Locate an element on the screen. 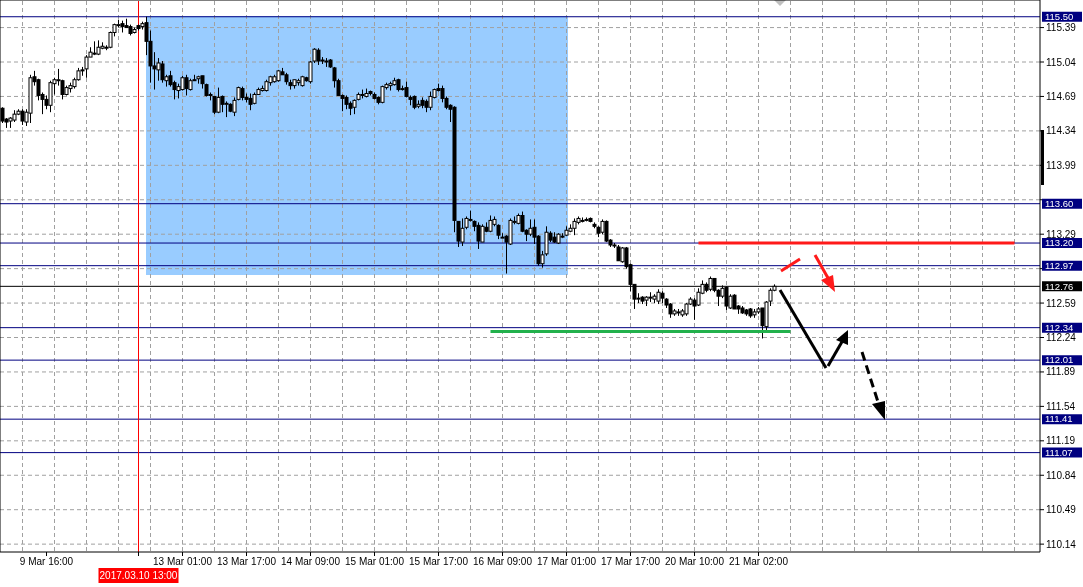  y-tick-label: 112.59 is located at coordinates (1061, 303).